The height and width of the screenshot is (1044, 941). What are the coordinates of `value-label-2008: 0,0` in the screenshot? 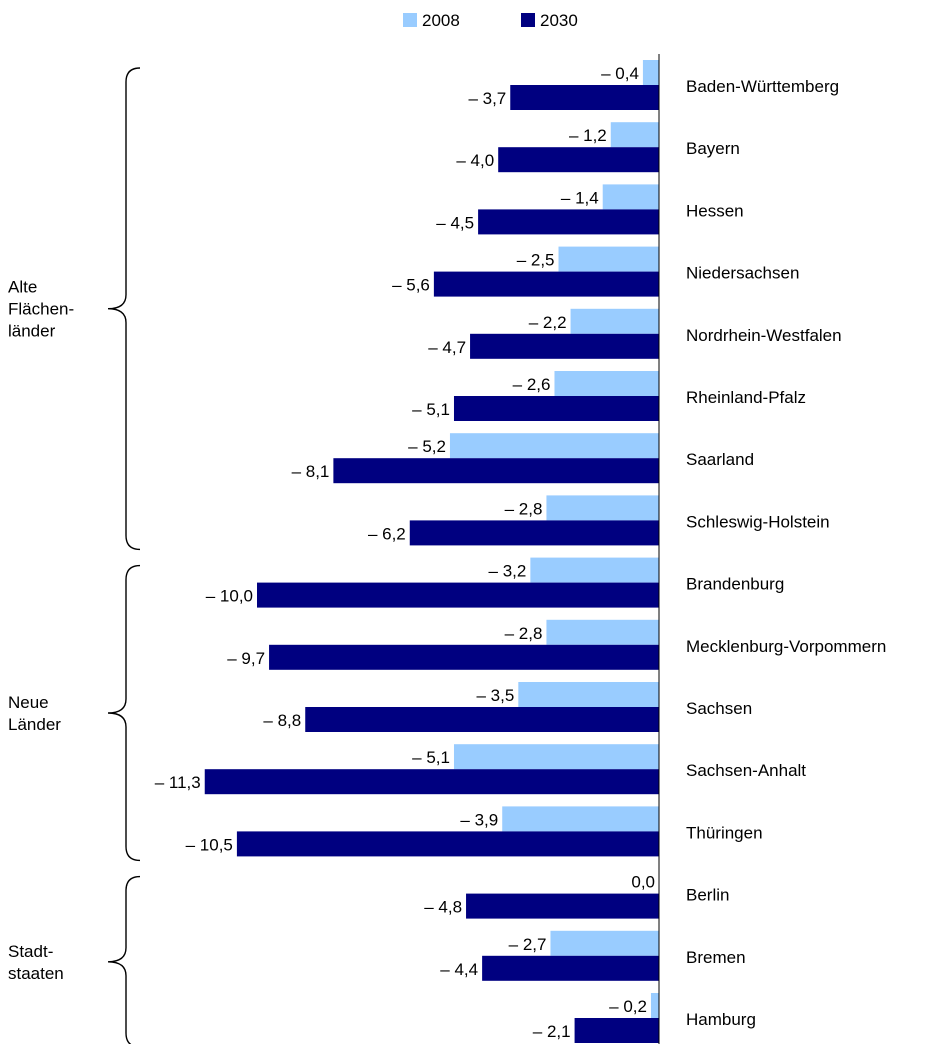 It's located at (643, 882).